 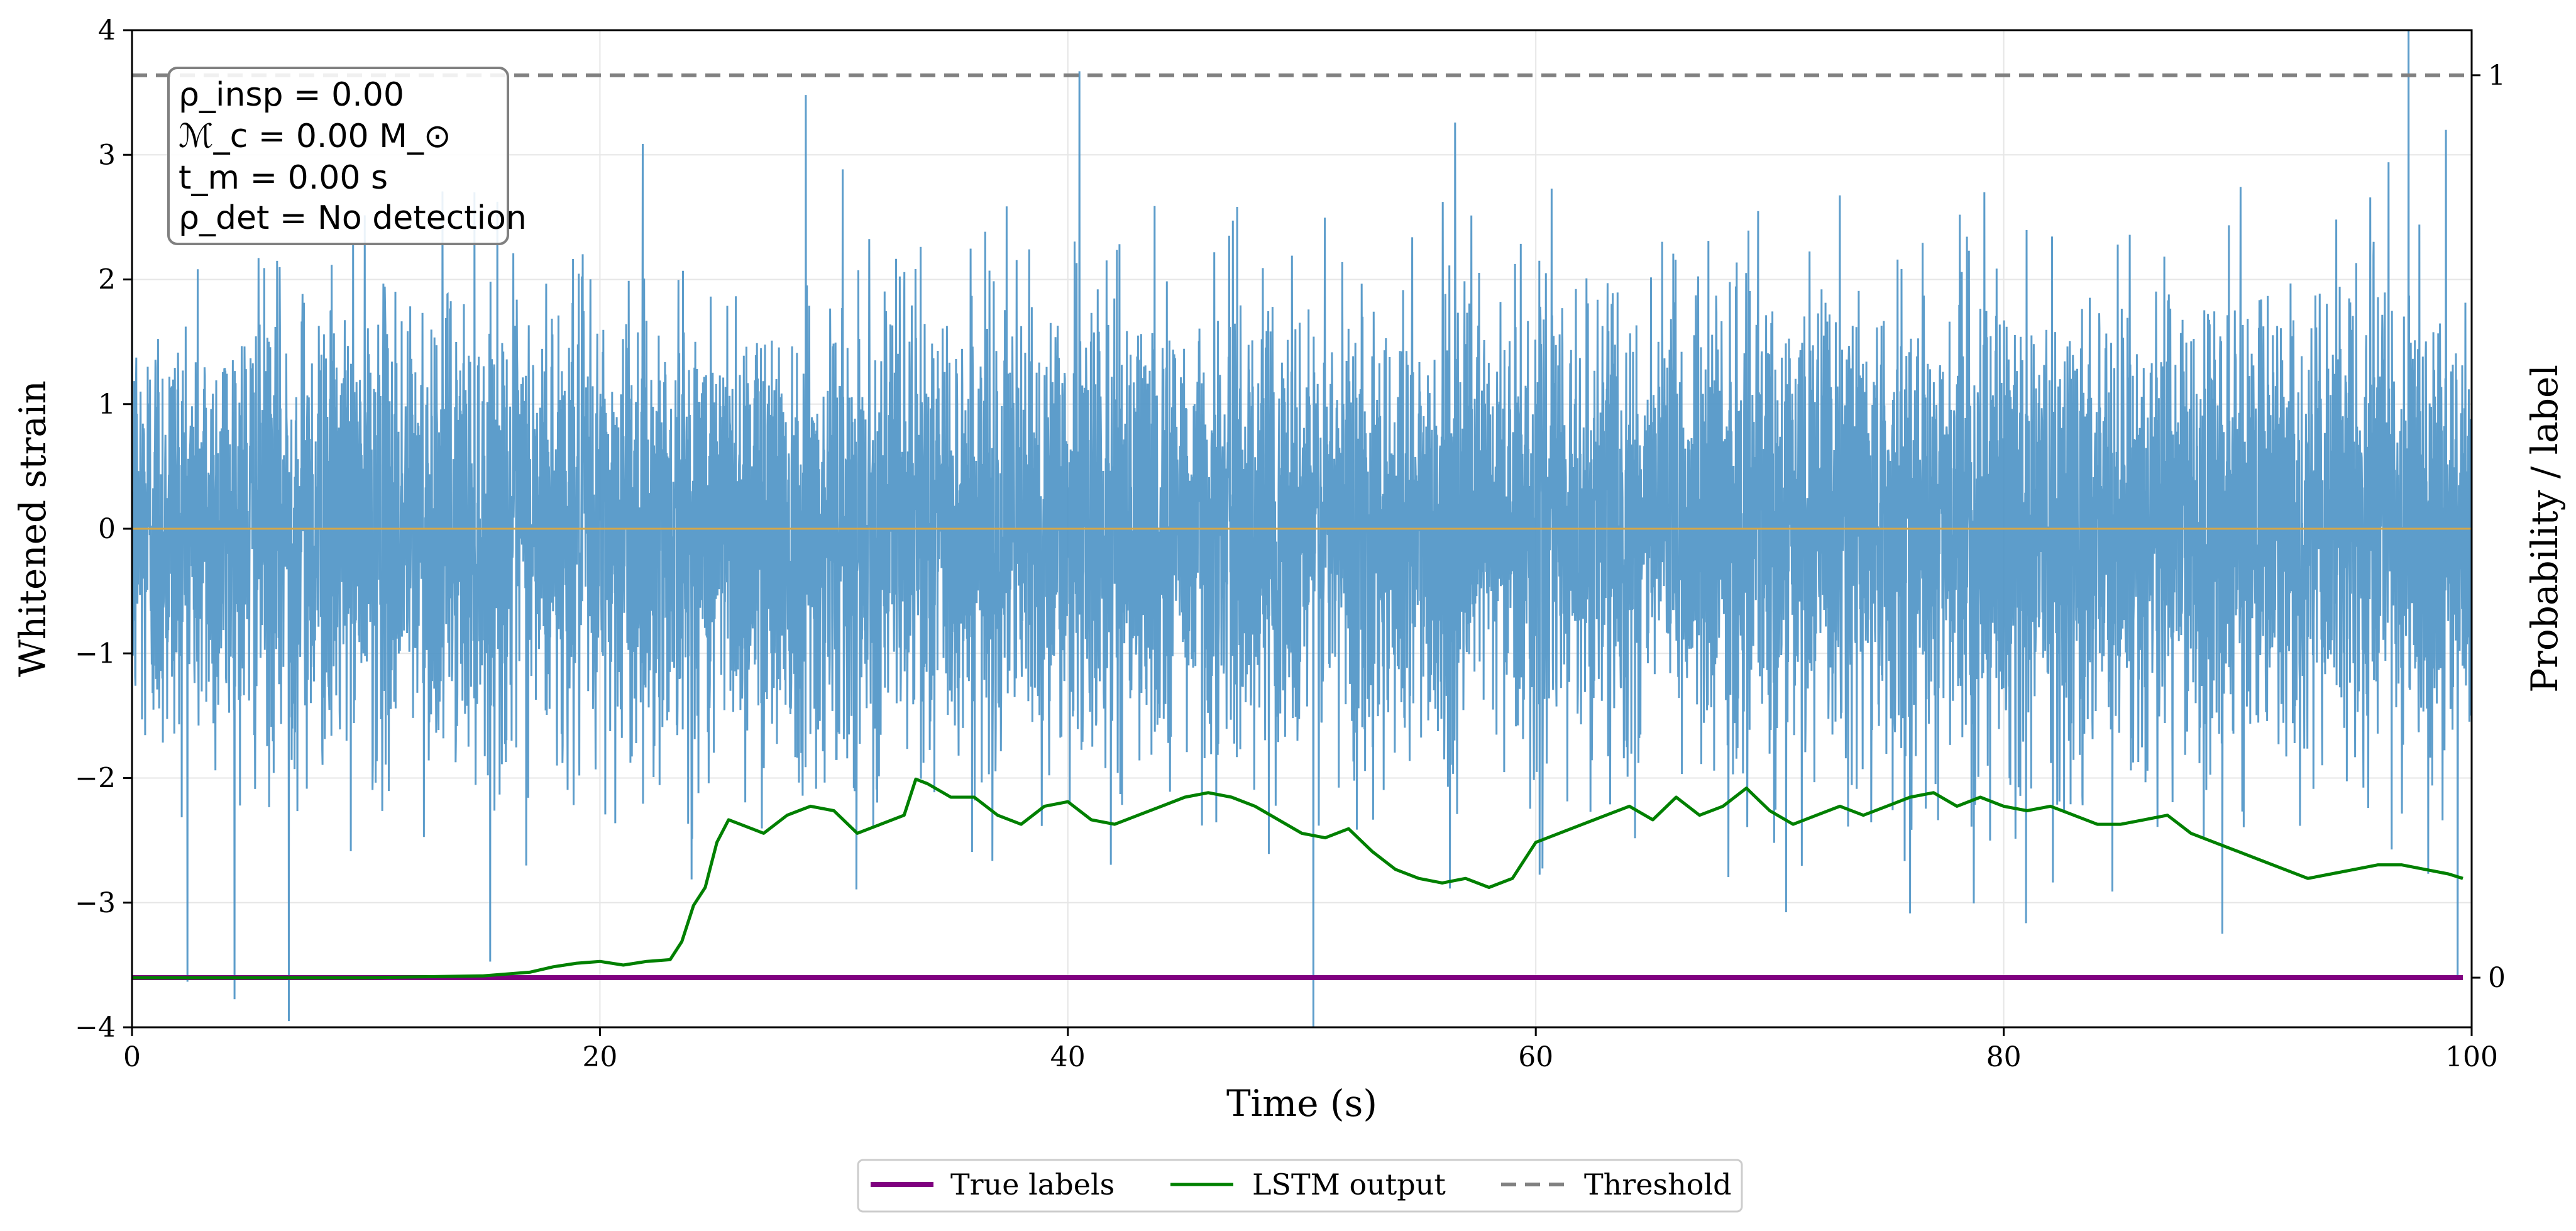 What do you see at coordinates (132, 1057) in the screenshot?
I see `x-tick-label-0: 0` at bounding box center [132, 1057].